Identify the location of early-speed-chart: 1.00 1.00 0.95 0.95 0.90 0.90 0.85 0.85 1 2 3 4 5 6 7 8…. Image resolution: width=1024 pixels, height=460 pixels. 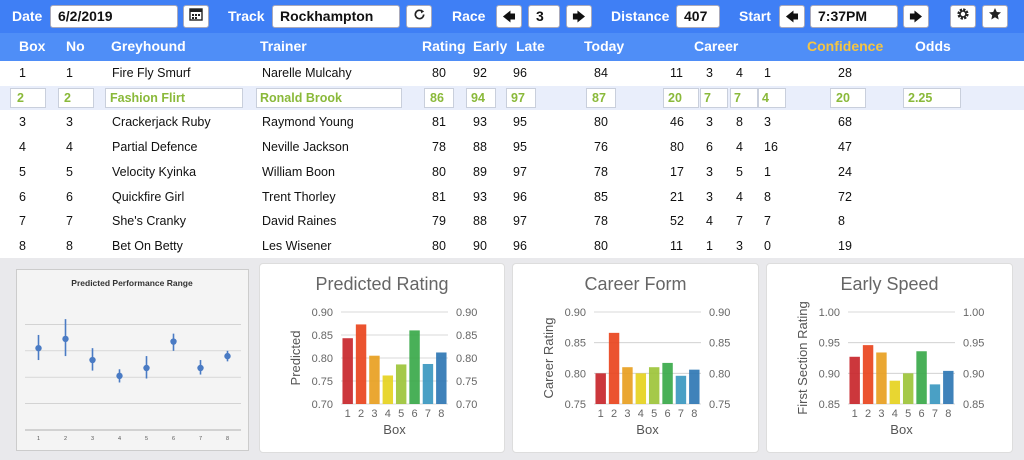
(889, 369).